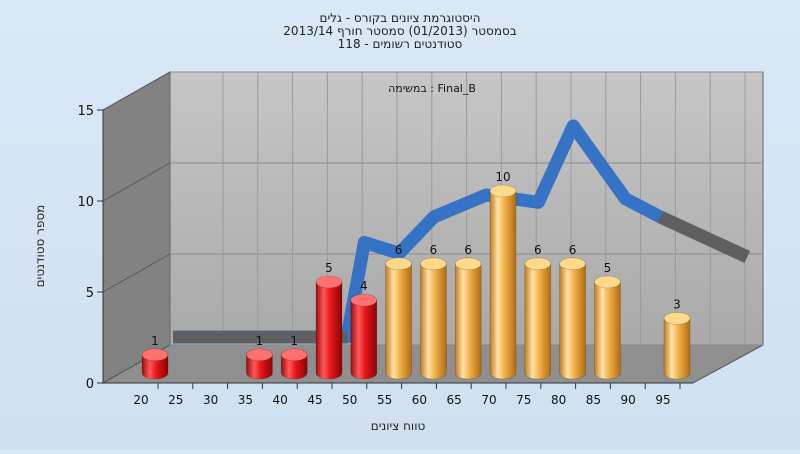  What do you see at coordinates (419, 400) in the screenshot?
I see `x-tick-label: 60` at bounding box center [419, 400].